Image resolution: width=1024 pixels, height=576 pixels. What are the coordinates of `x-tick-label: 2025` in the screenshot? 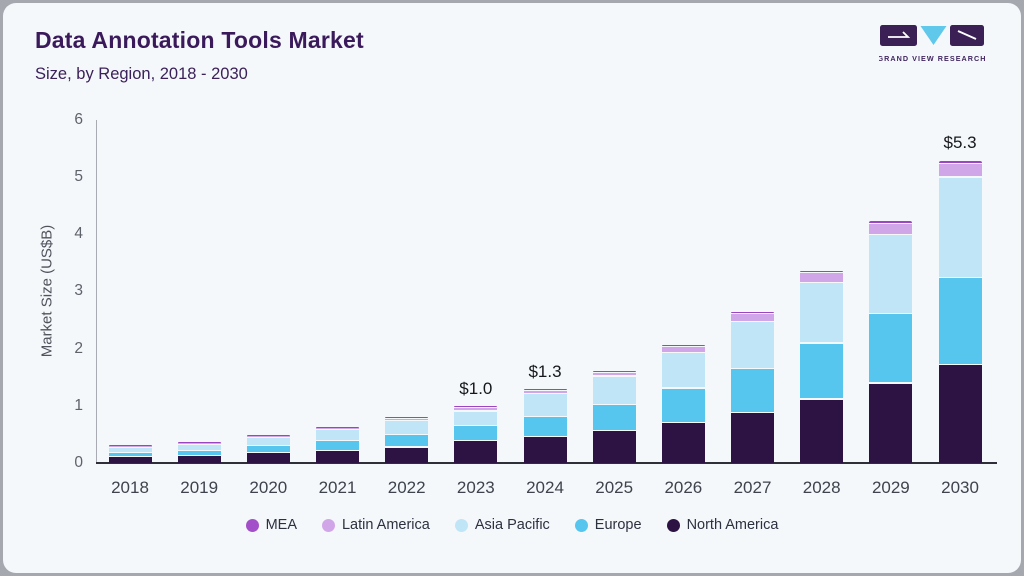 It's located at (614, 487).